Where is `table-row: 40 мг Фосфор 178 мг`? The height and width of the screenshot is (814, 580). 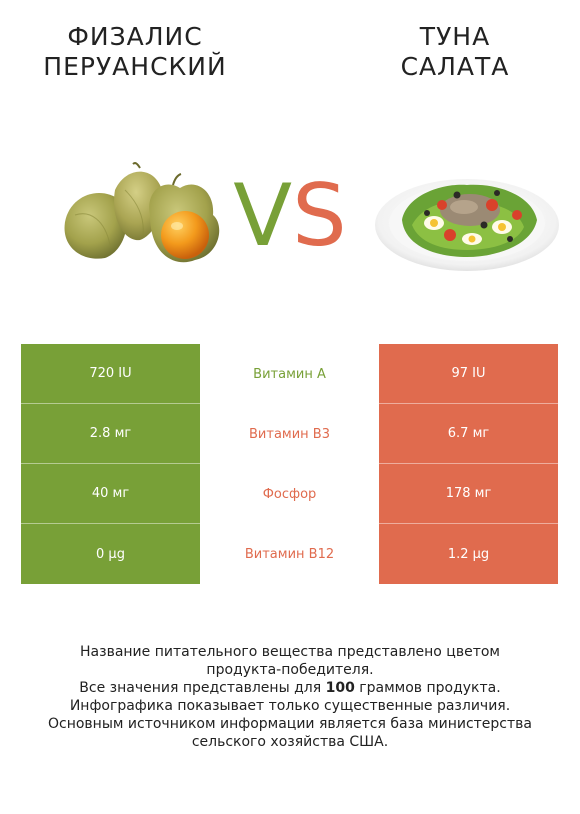
table-row: 40 мг Фосфор 178 мг is located at coordinates (289, 494).